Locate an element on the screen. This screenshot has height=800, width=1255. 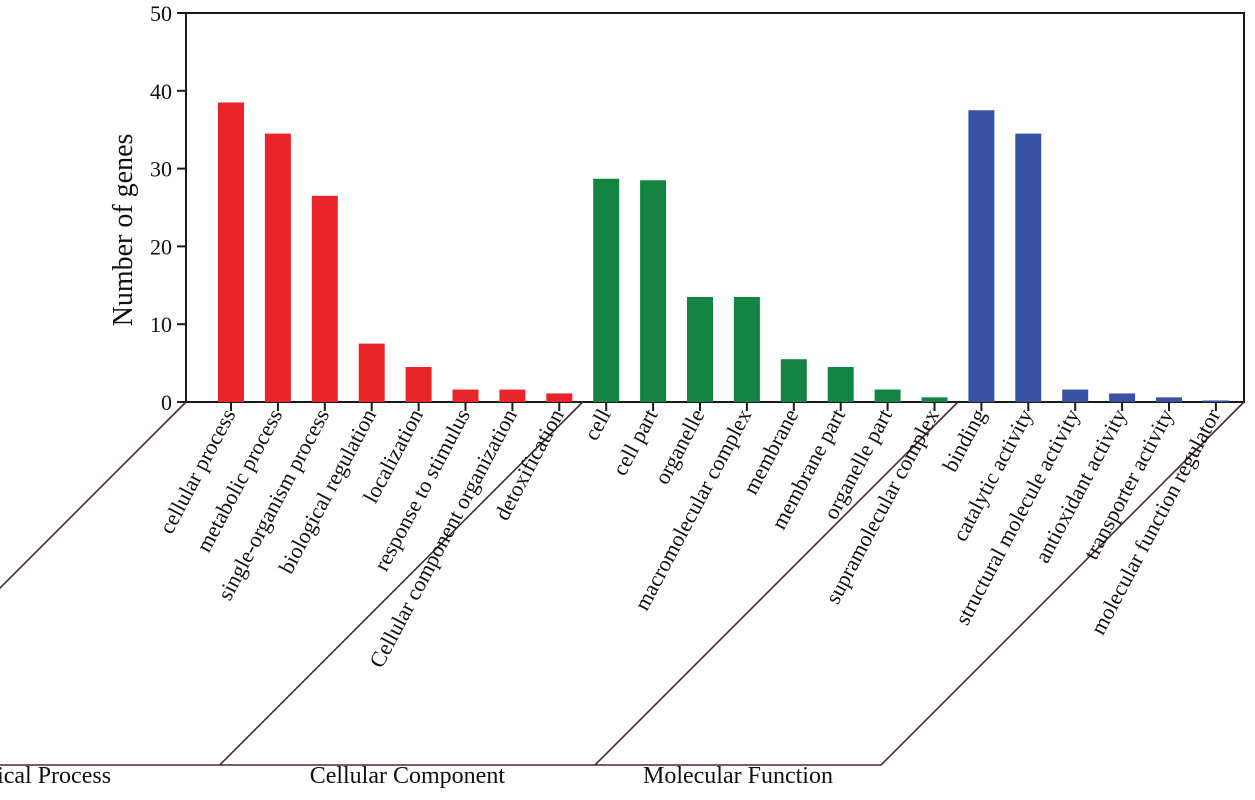
y-axis-title: Number of genes is located at coordinates (123, 230).